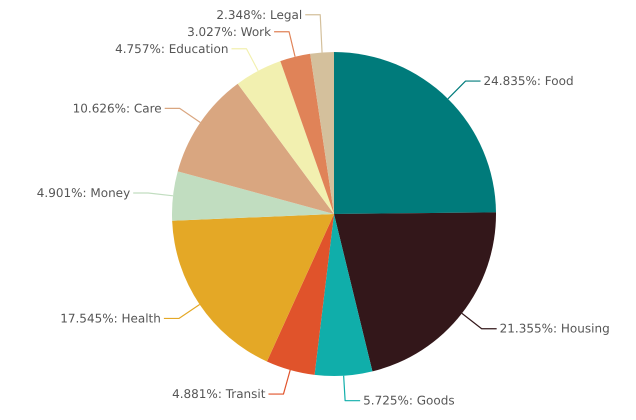 The width and height of the screenshot is (636, 420). What do you see at coordinates (171, 49) in the screenshot?
I see `slice-label: 4.757%: Education` at bounding box center [171, 49].